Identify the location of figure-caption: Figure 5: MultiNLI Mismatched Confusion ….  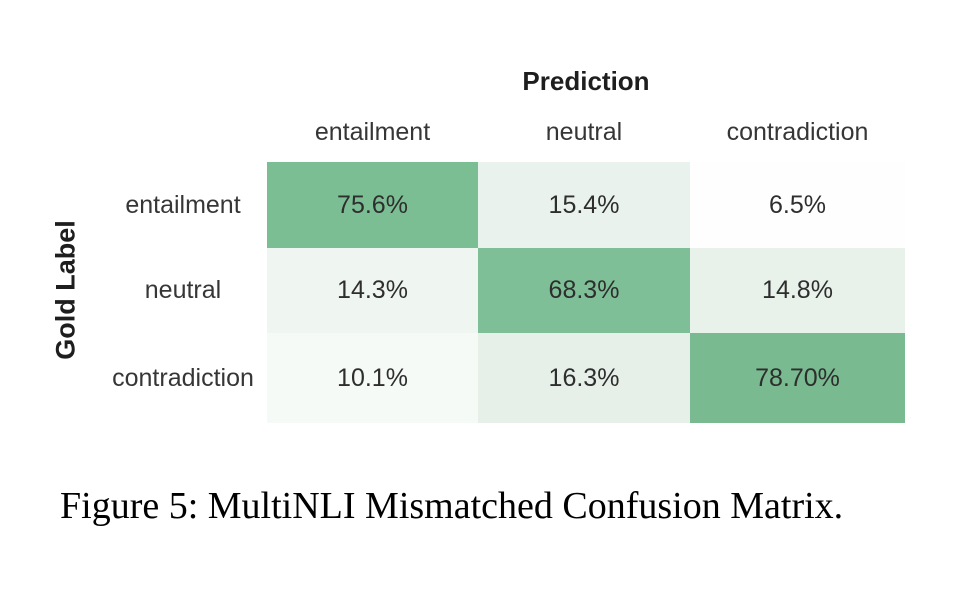
(452, 506).